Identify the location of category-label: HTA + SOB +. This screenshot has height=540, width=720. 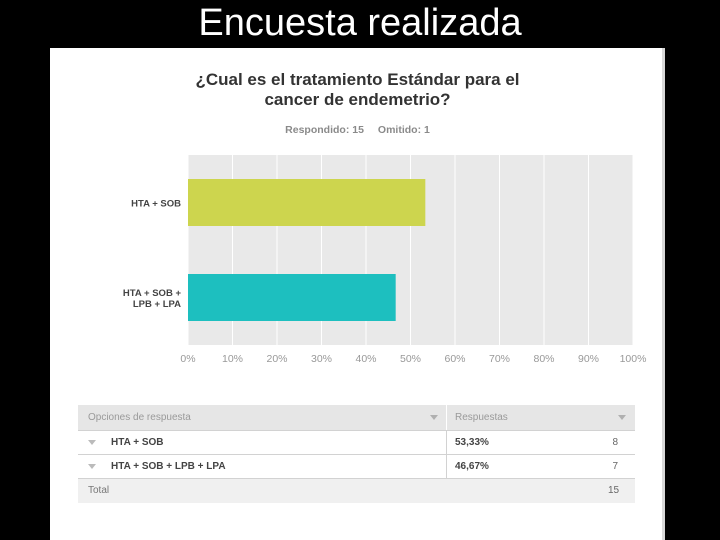
(152, 293).